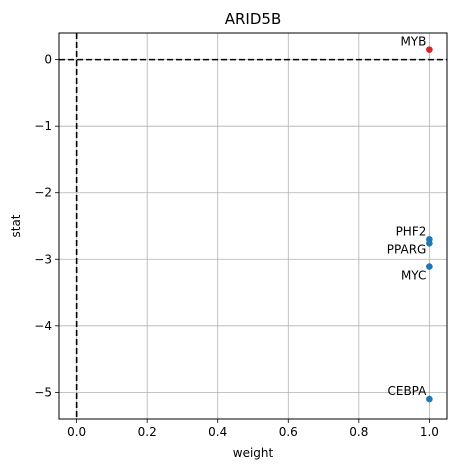 The height and width of the screenshot is (470, 457). I want to click on x-tick-label: 1.0, so click(429, 432).